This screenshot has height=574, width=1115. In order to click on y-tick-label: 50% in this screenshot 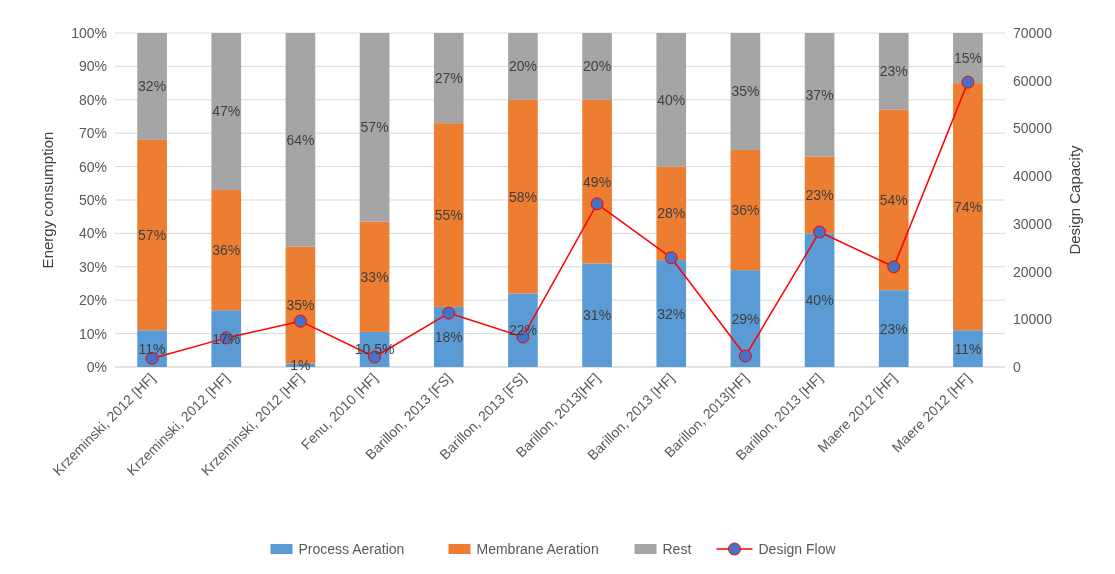, I will do `click(92, 200)`.